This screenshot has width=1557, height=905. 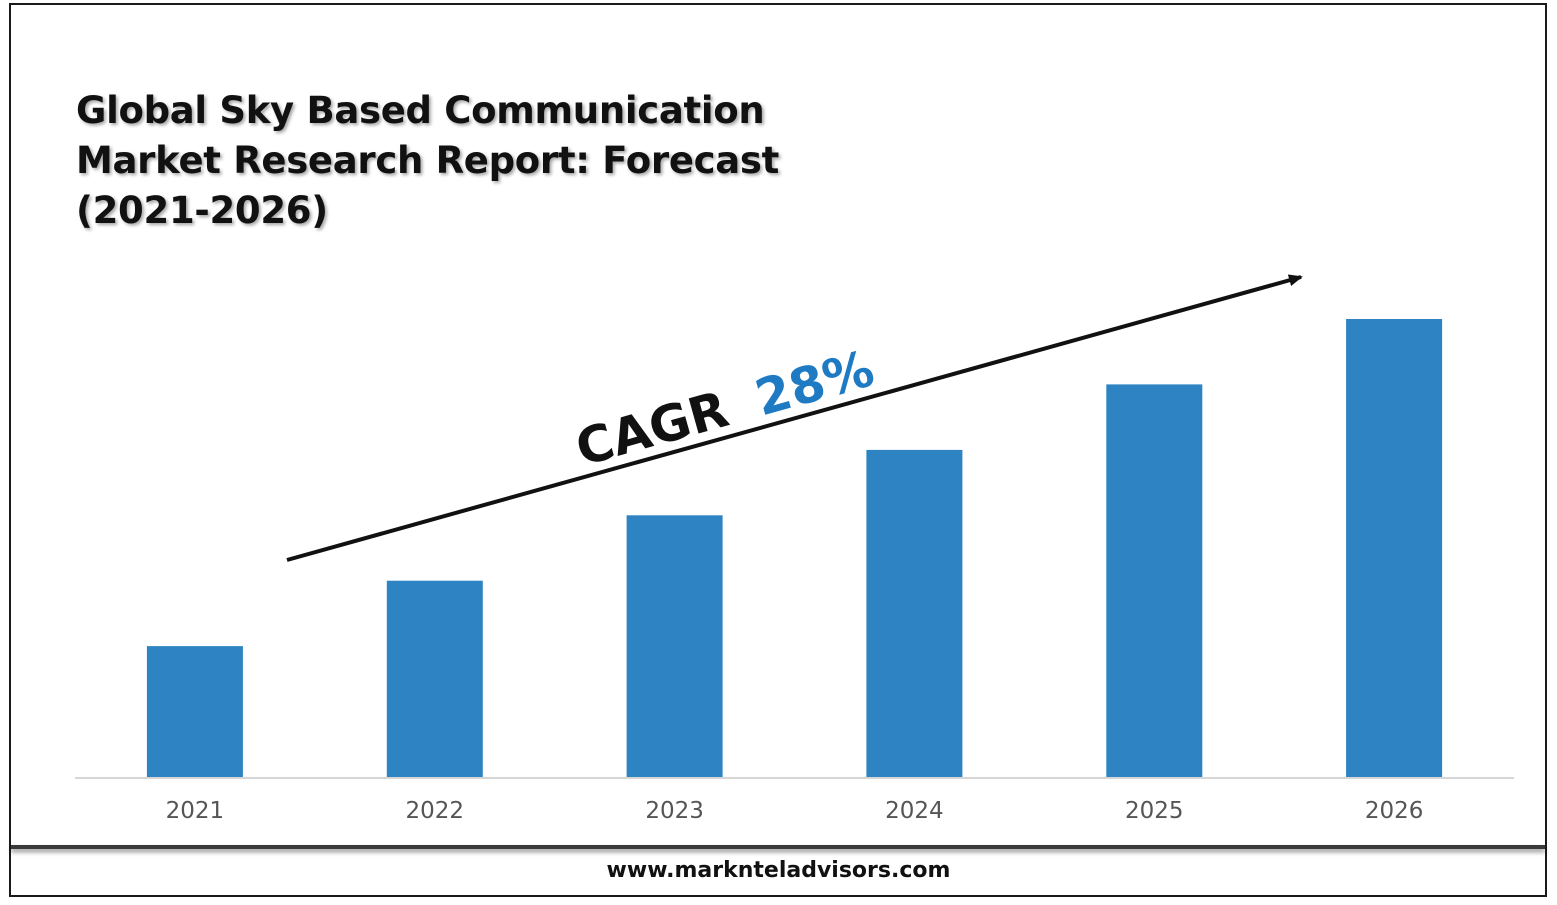 I want to click on bar-2022, so click(x=434, y=678).